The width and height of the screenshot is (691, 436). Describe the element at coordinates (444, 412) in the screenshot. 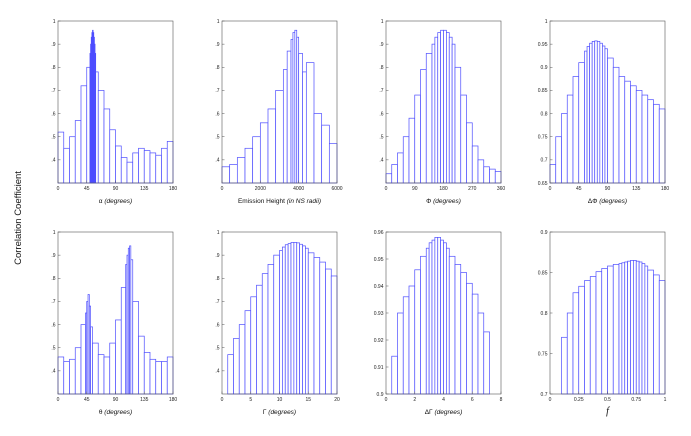

I see `x-axis-label: ΔΓ (degrees)` at that location.